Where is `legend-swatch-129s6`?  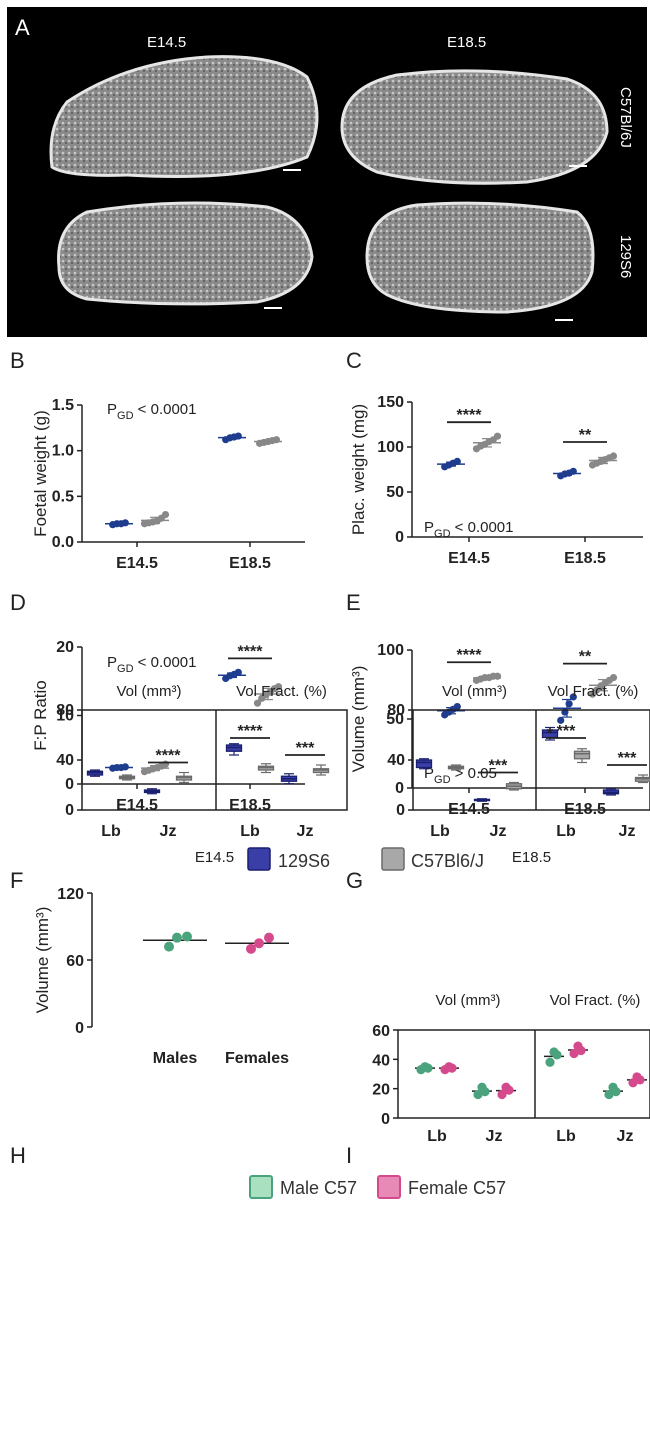
legend-swatch-129s6 is located at coordinates (259, 859).